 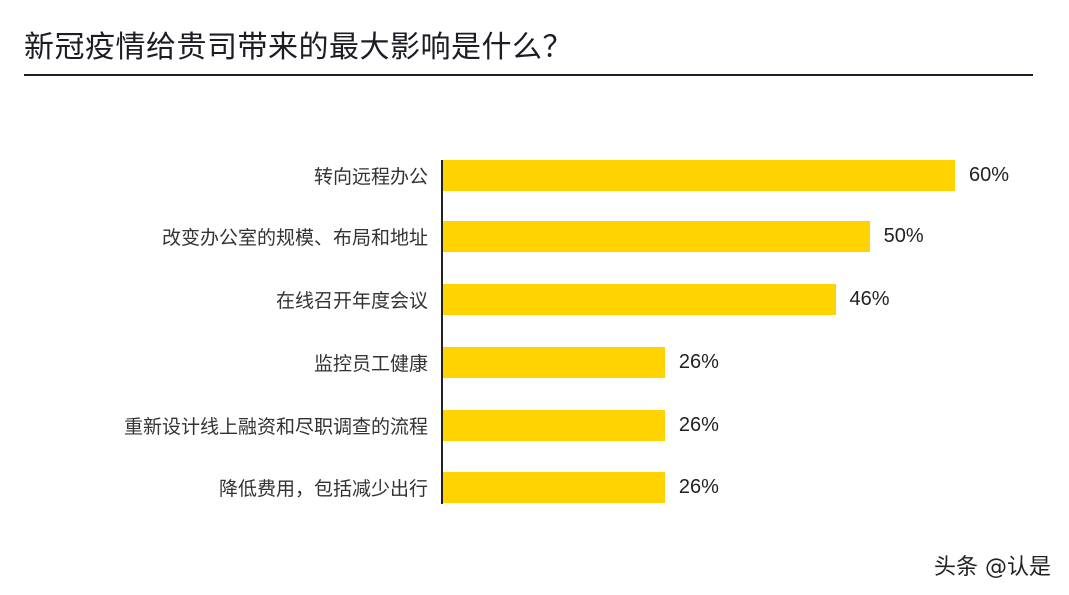 I want to click on bar-row: 重新设计线上融资和尽职调查的流程 26%, so click(x=534, y=425).